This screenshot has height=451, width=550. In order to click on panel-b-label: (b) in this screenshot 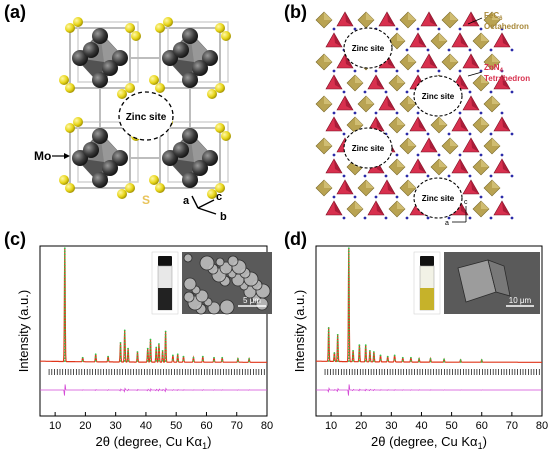, I will do `click(295, 12)`.